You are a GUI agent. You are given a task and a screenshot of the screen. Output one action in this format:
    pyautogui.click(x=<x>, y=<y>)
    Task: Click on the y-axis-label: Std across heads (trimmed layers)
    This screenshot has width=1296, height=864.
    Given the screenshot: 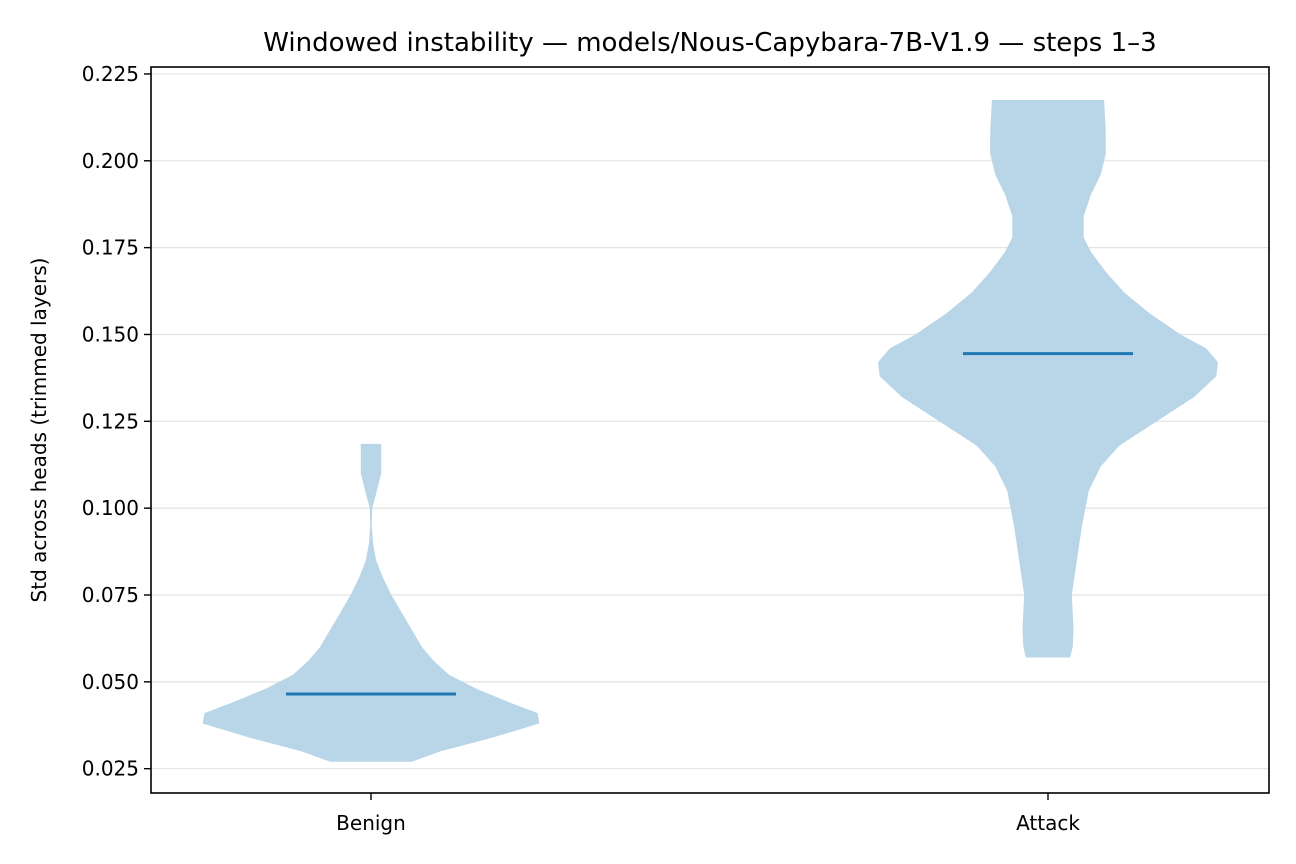 What is the action you would take?
    pyautogui.click(x=39, y=430)
    